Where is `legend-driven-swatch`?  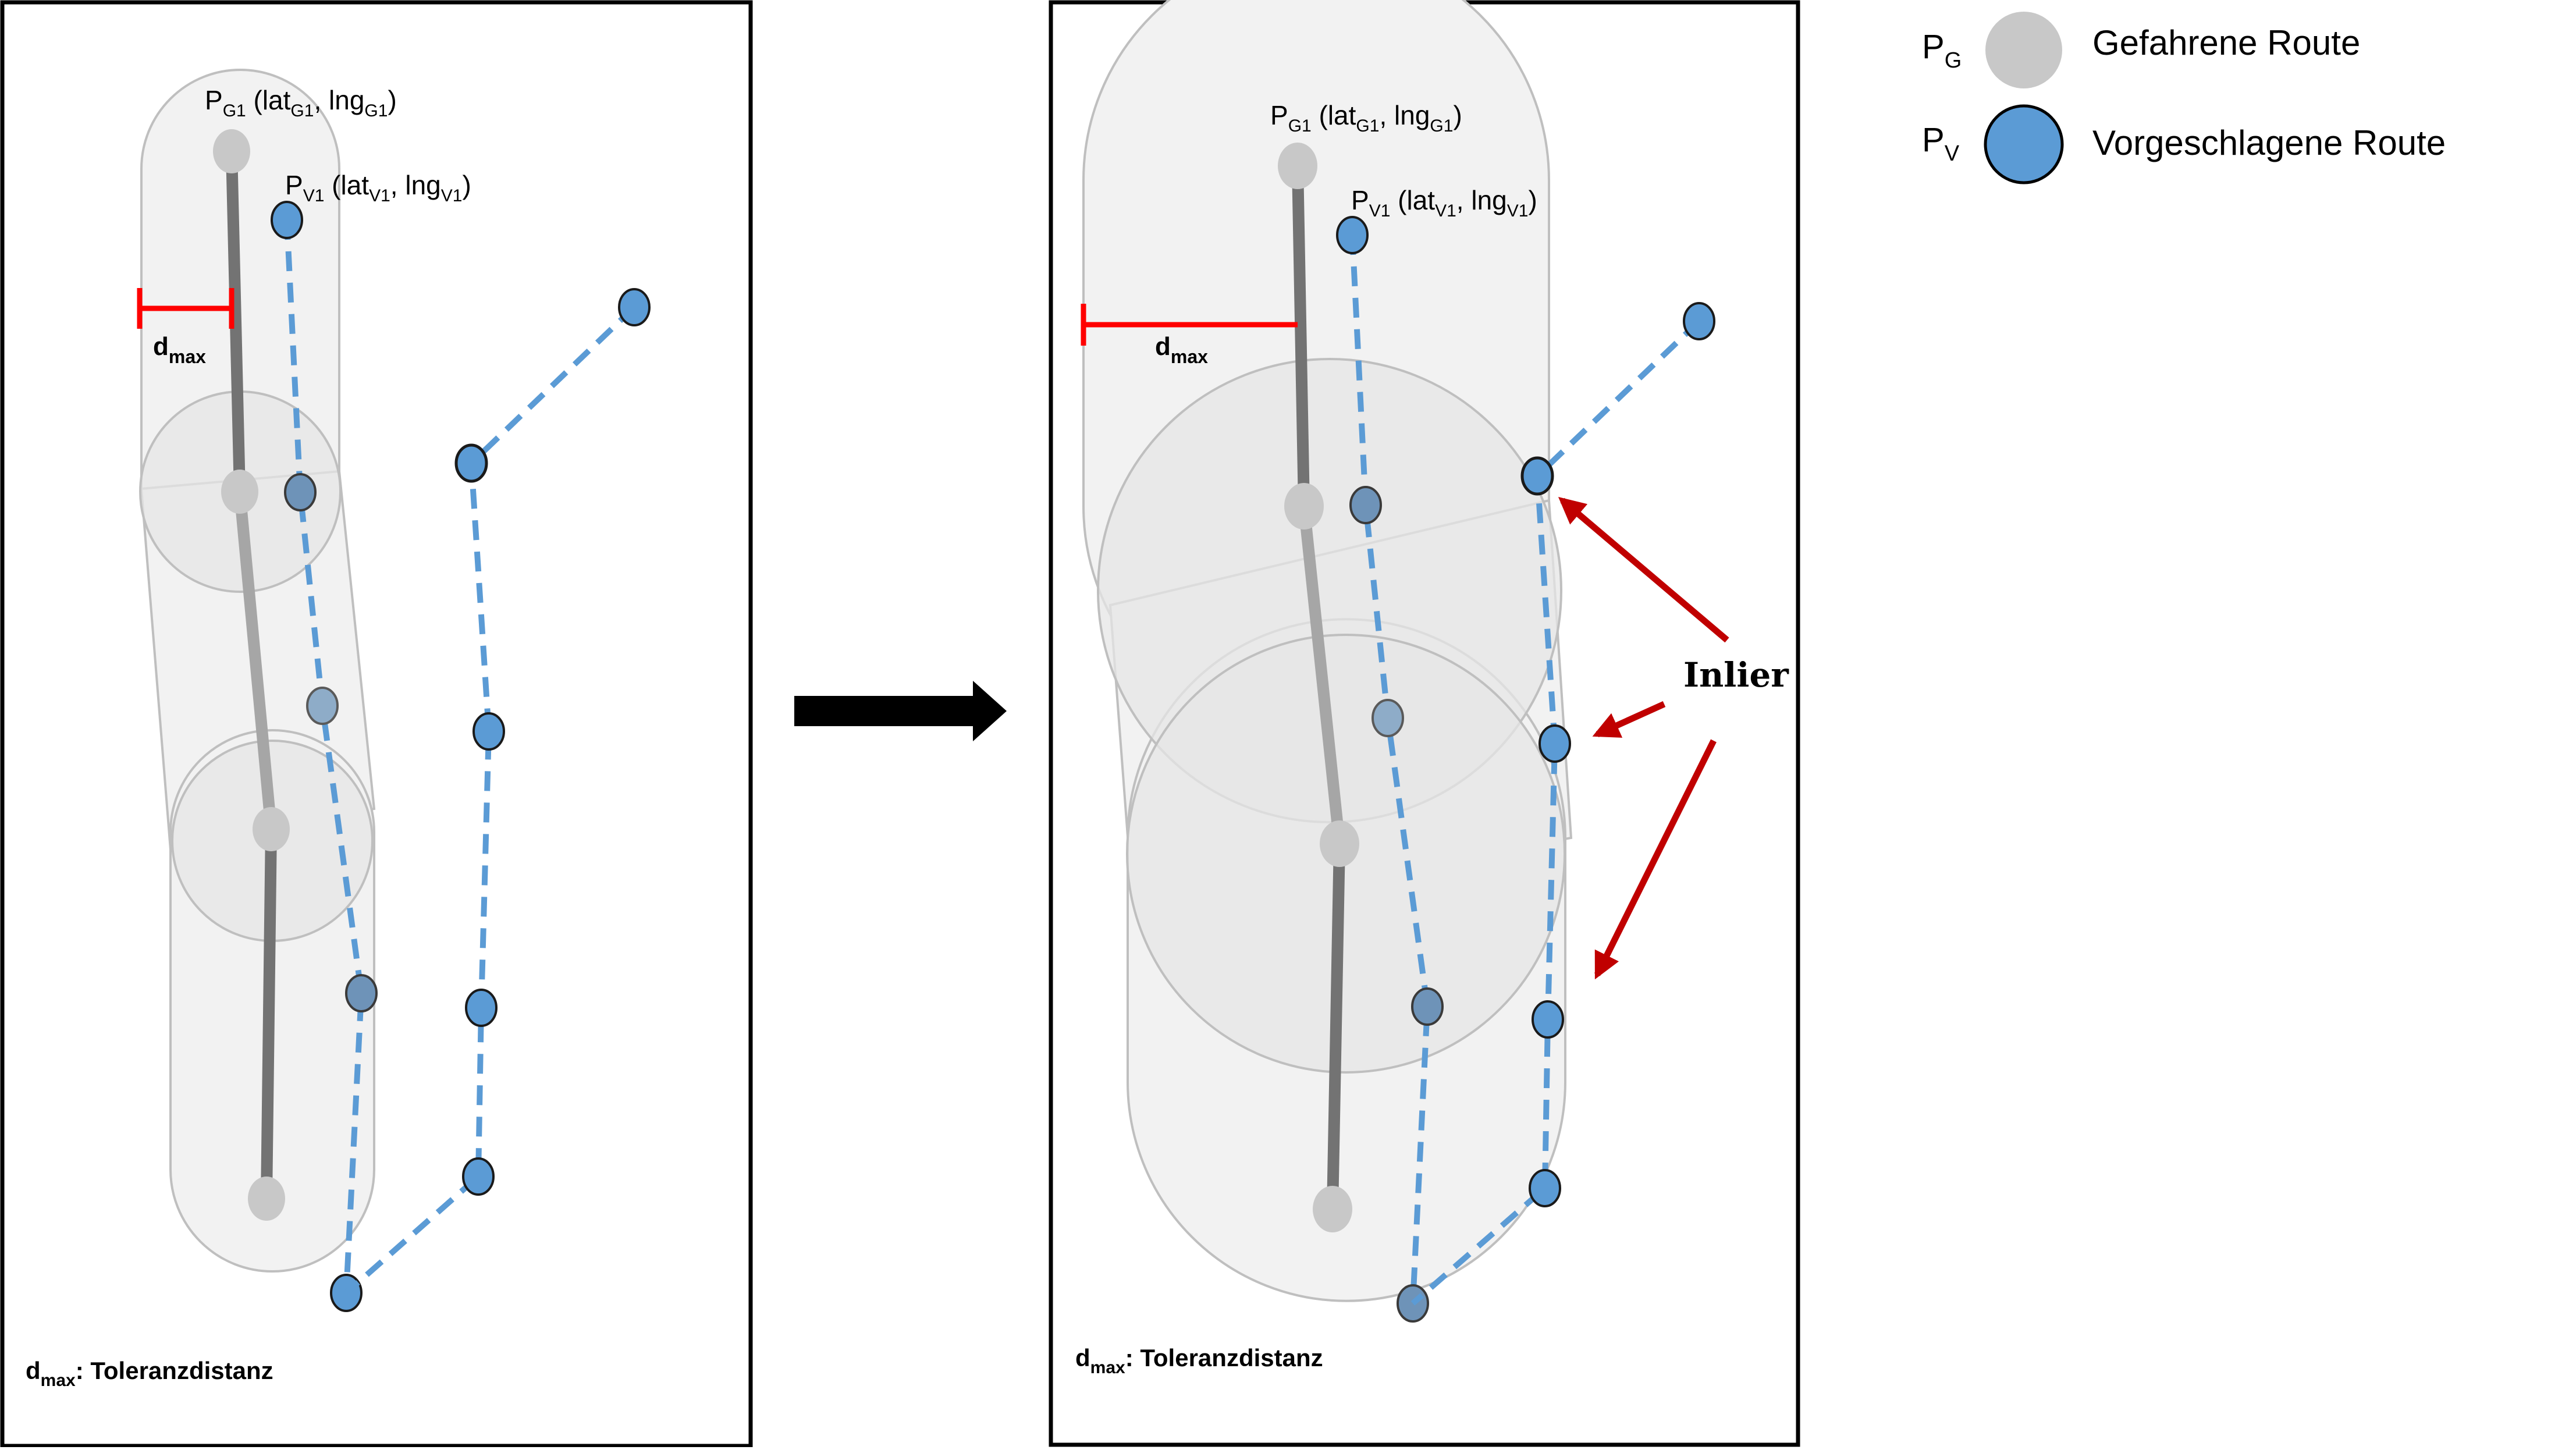
legend-driven-swatch is located at coordinates (2023, 50).